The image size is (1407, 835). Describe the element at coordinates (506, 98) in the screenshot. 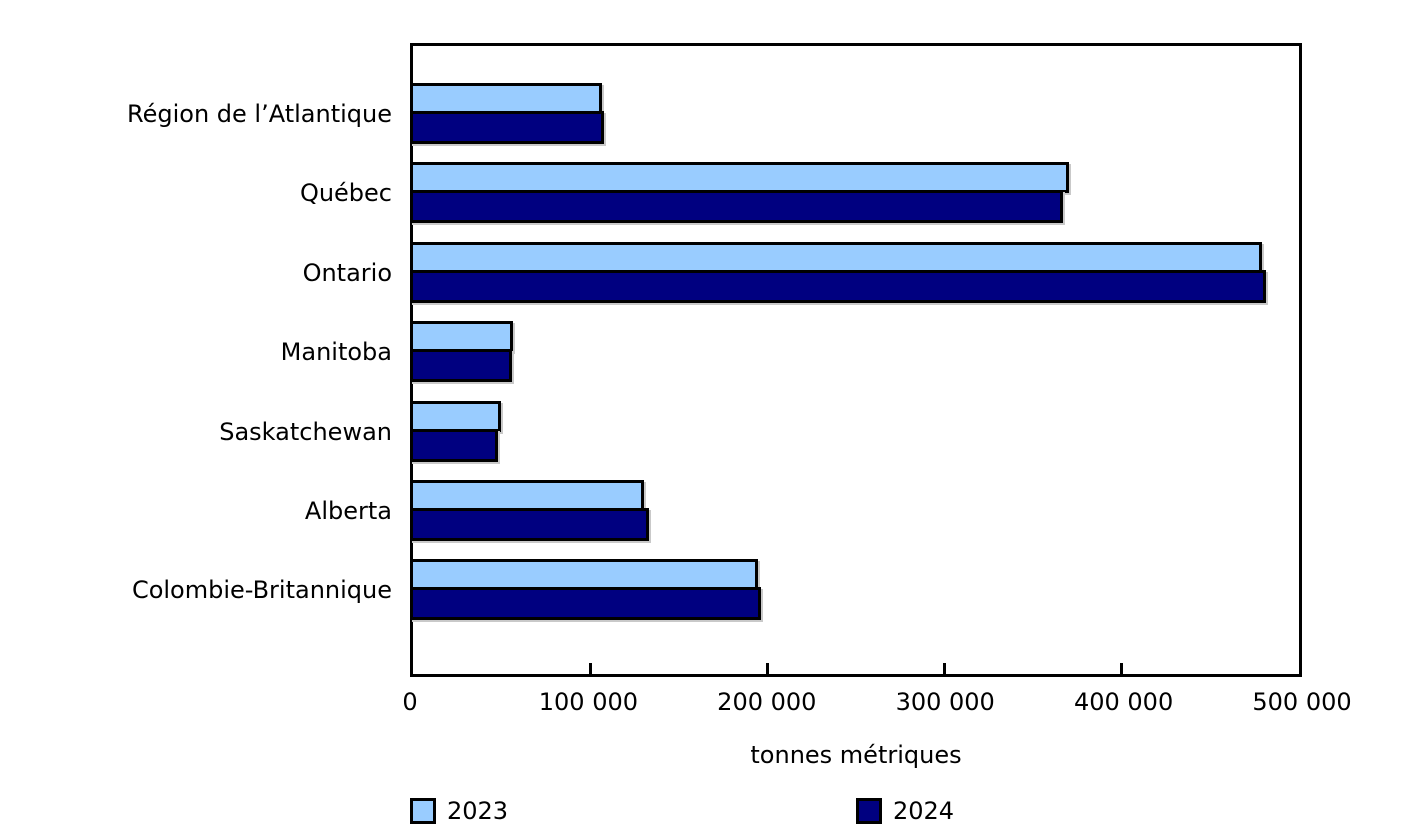

I see `bar-2023-région-de-latlantique` at that location.